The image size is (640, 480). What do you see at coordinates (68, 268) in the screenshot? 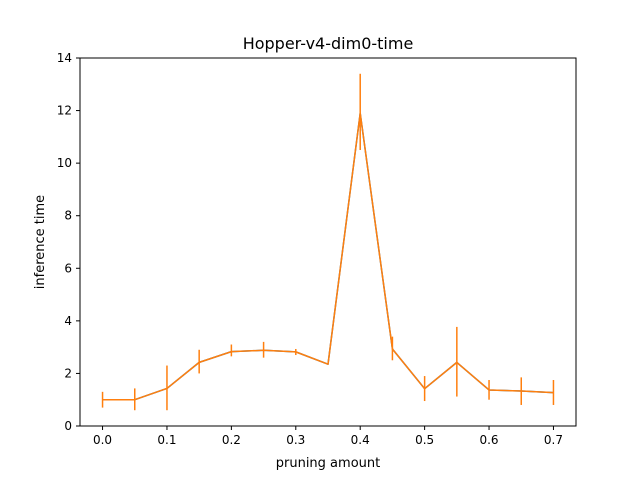
I see `y-tick-label: 6` at bounding box center [68, 268].